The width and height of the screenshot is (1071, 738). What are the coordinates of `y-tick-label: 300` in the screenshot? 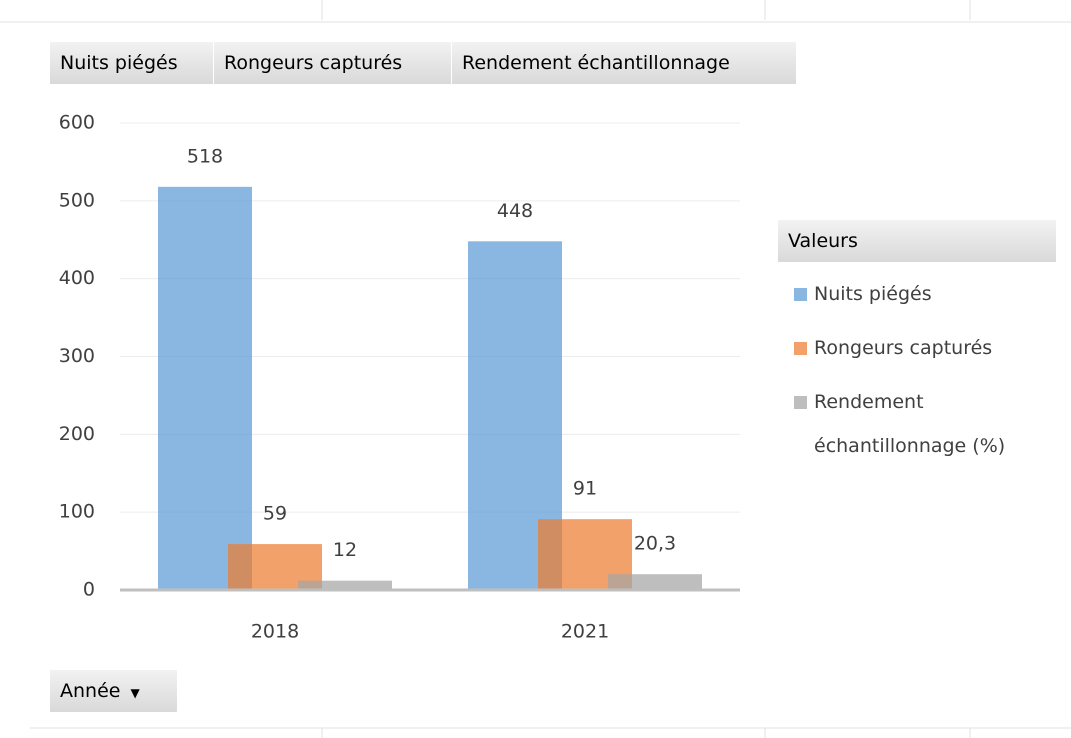 It's located at (77, 356).